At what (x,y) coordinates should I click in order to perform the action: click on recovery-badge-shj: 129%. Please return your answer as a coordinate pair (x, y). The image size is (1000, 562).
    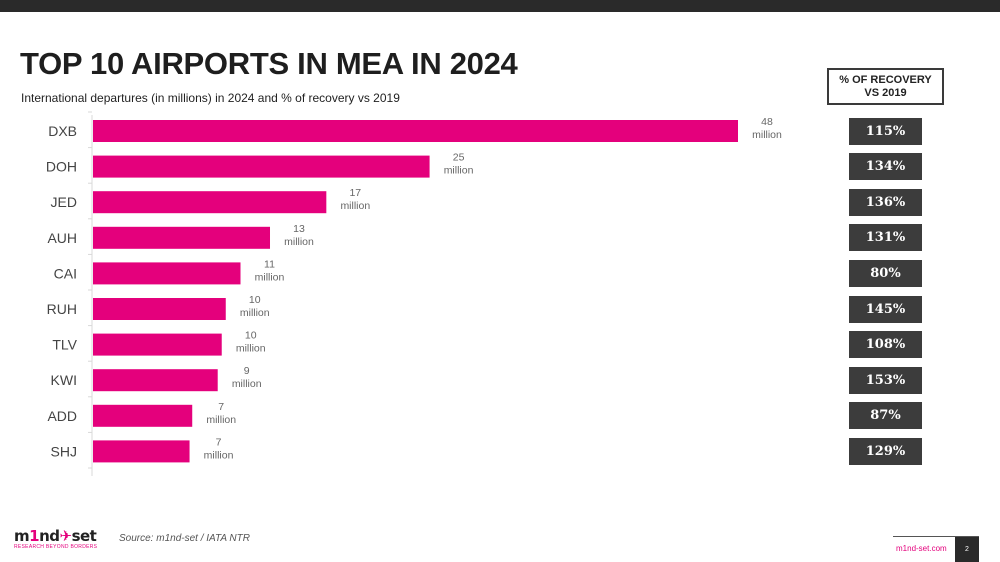
    Looking at the image, I should click on (885, 451).